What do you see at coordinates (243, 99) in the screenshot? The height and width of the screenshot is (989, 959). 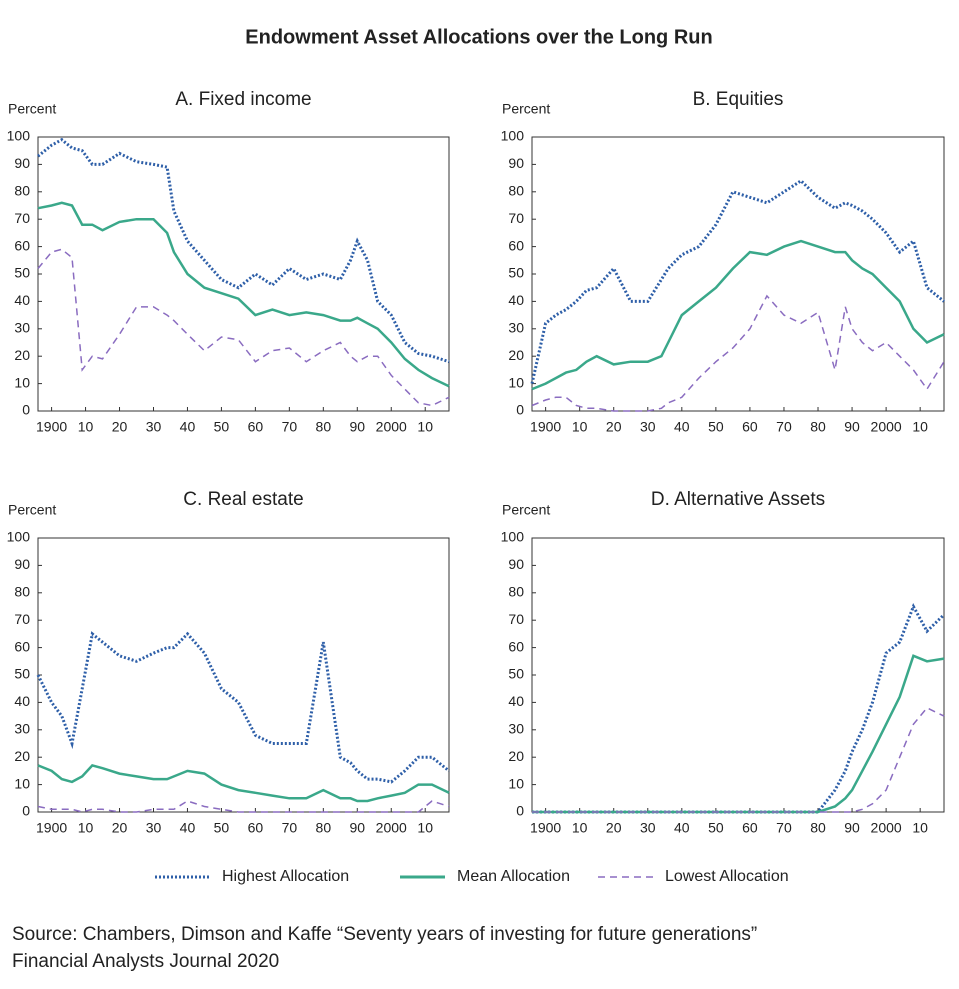 I see `panel-title: A. Fixed income` at bounding box center [243, 99].